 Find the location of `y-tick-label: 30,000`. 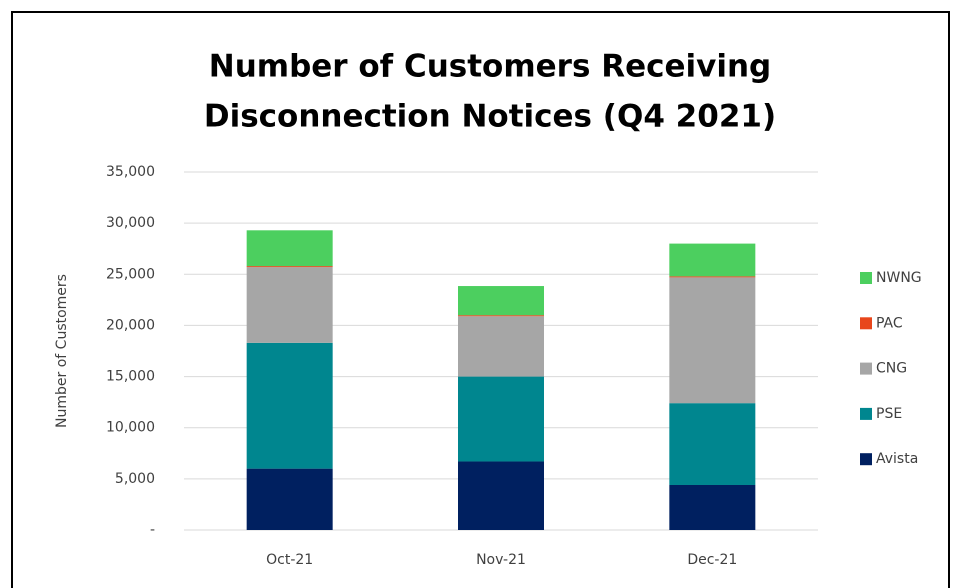

y-tick-label: 30,000 is located at coordinates (130, 223).